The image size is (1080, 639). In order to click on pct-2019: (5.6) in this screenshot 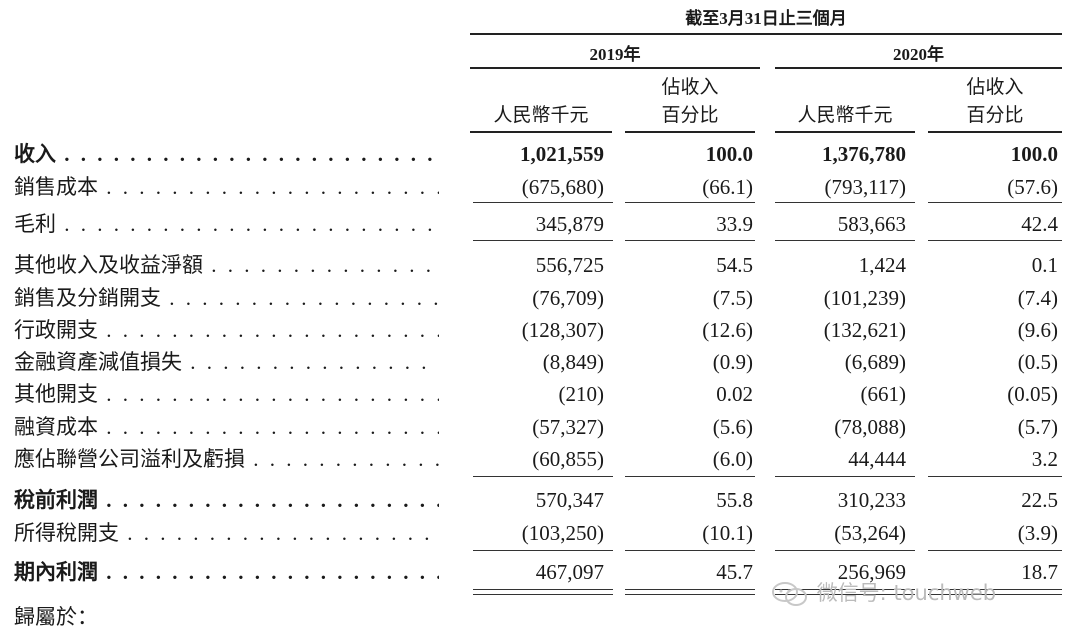, I will do `click(732, 427)`.